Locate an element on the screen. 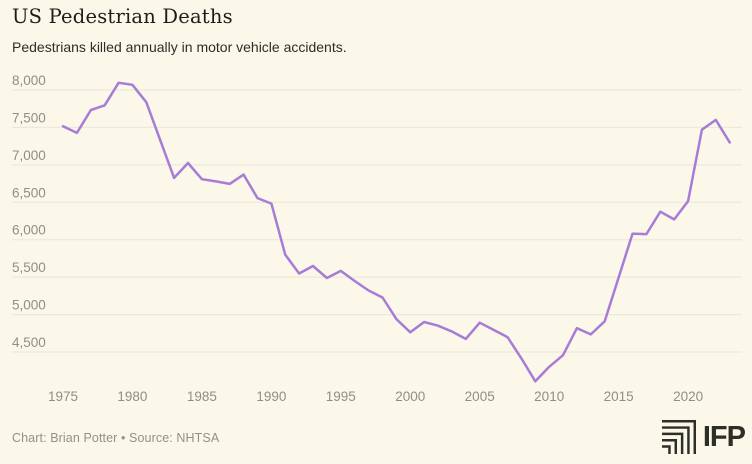  x-tick-label: 2015 is located at coordinates (619, 396).